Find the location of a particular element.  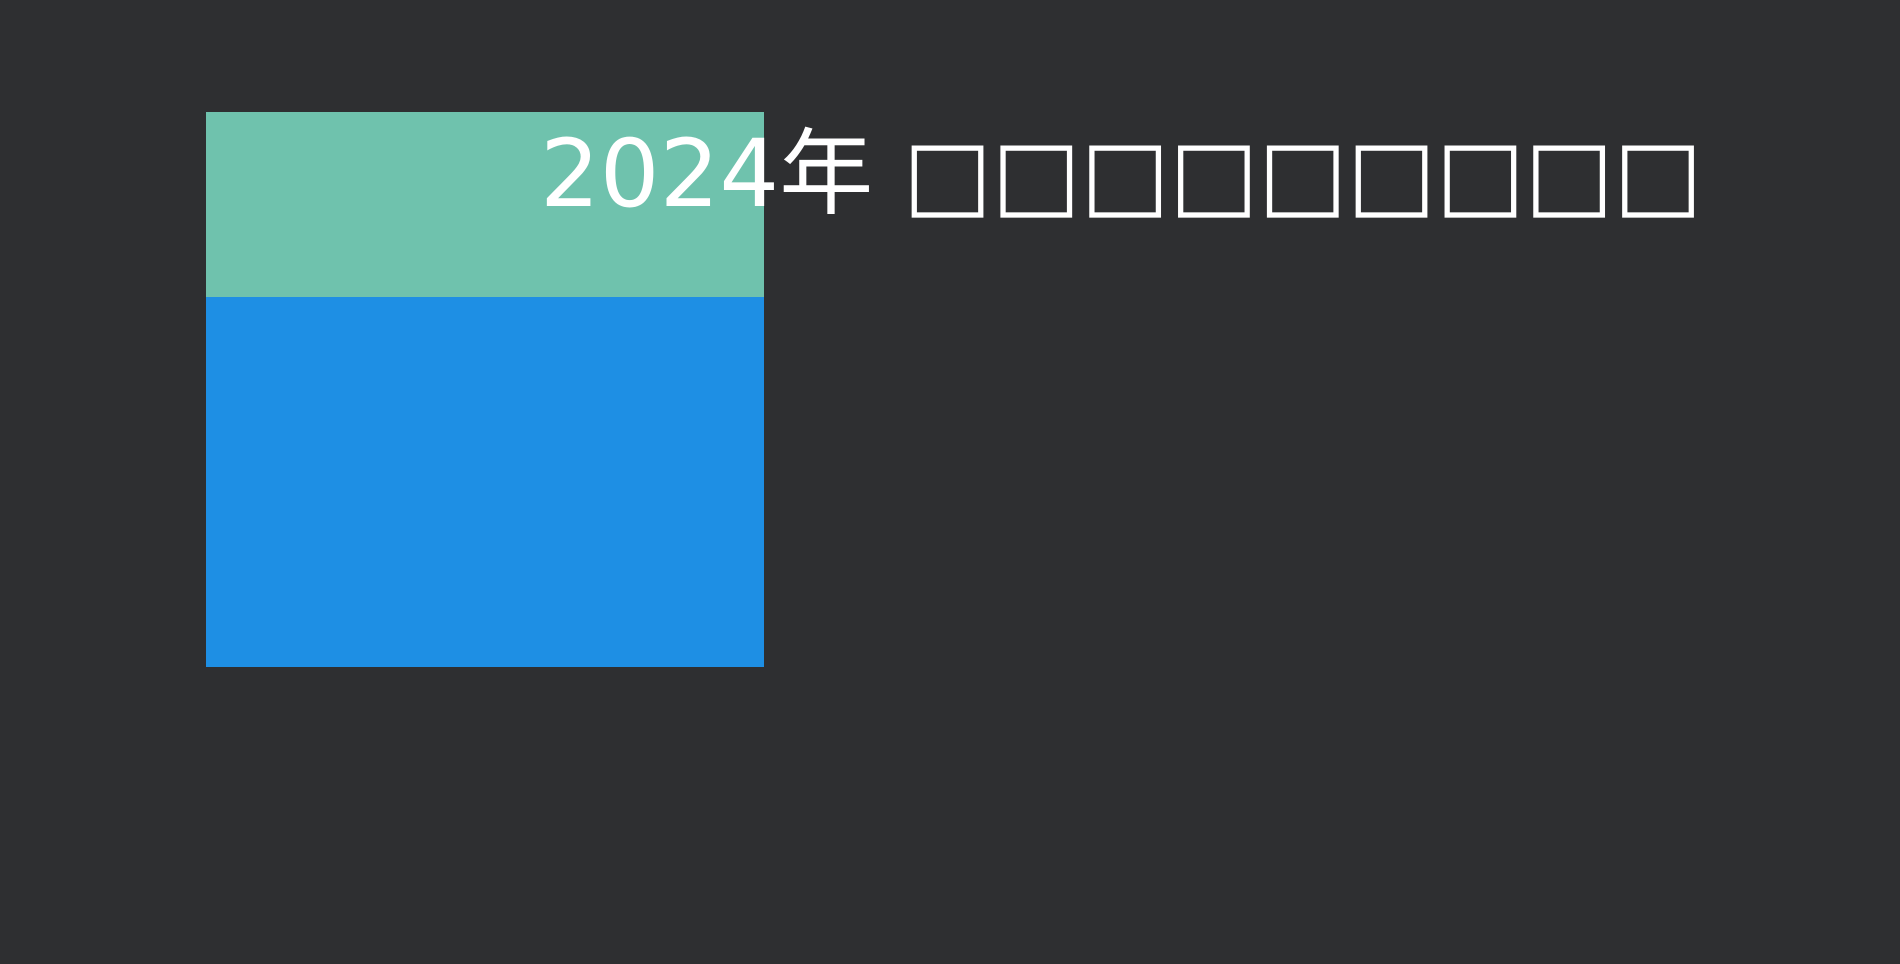

chart-title: 2024年 □□□□□□□□□ is located at coordinates (1121, 174).